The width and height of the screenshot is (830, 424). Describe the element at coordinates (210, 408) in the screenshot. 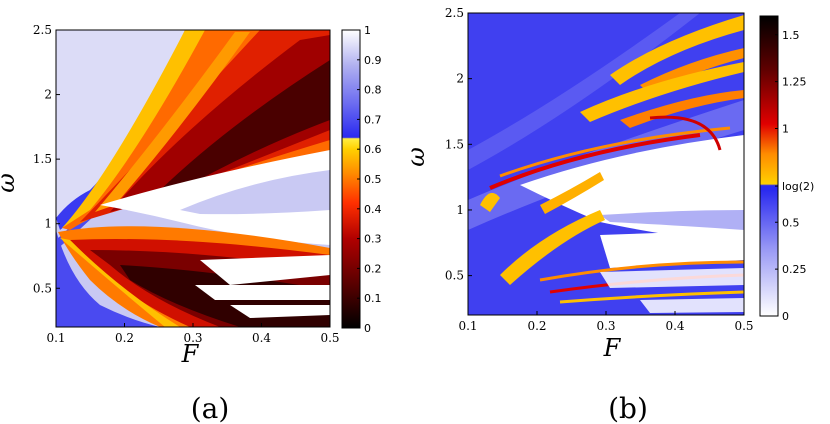

I see `panel-label-a: (a)` at that location.